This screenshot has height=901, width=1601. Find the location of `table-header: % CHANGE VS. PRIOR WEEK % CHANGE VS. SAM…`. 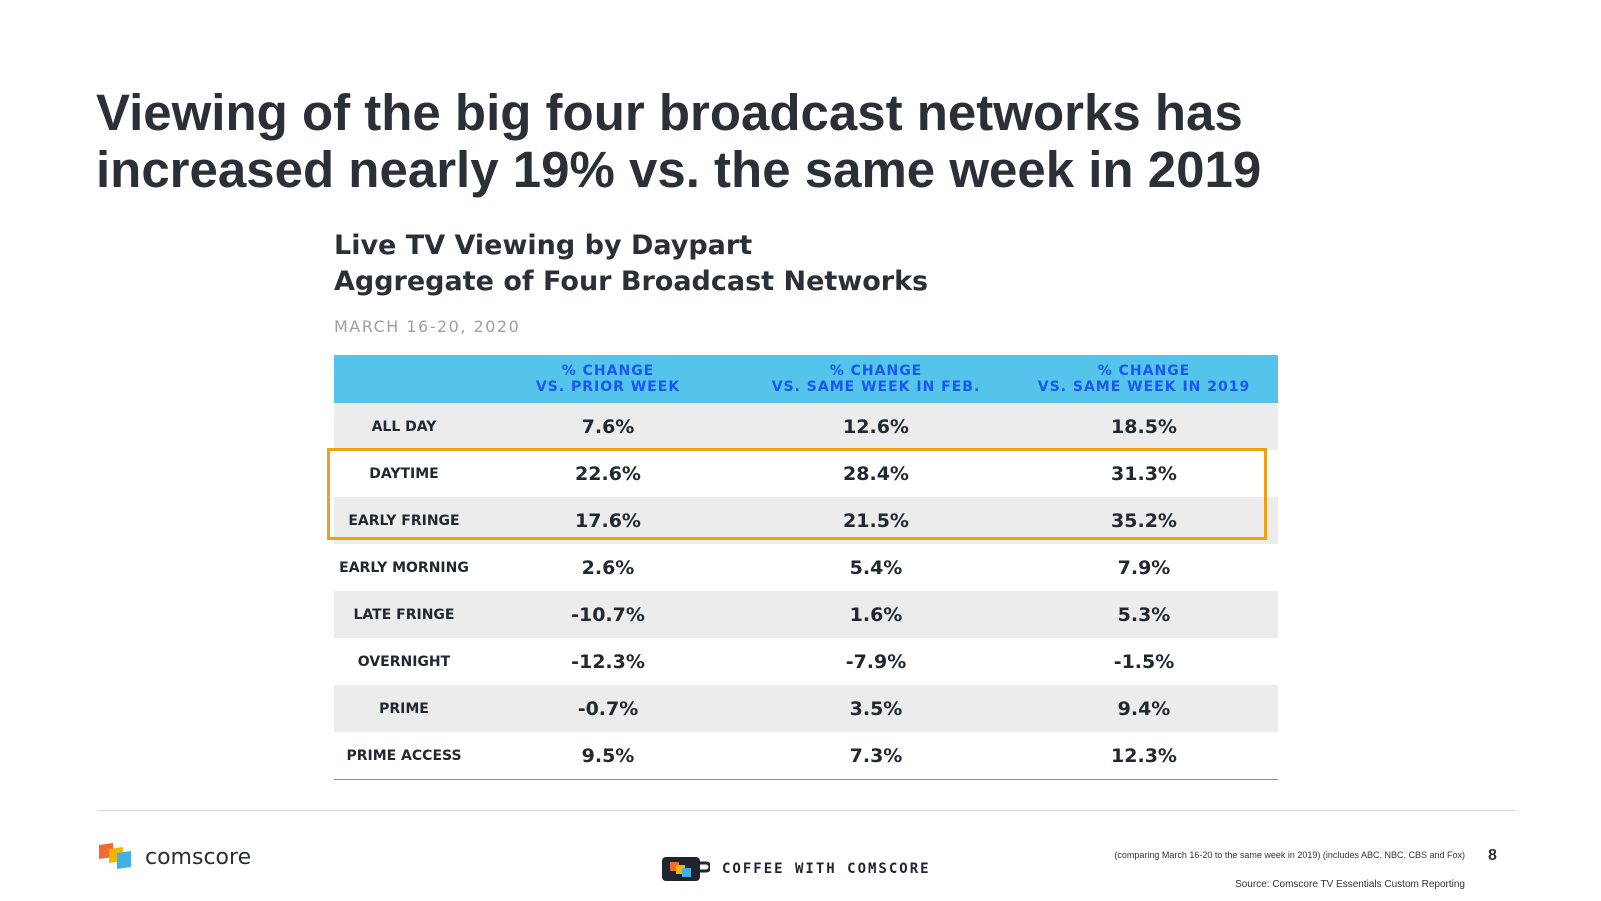

table-header: % CHANGE VS. PRIOR WEEK % CHANGE VS. SAM… is located at coordinates (806, 379).